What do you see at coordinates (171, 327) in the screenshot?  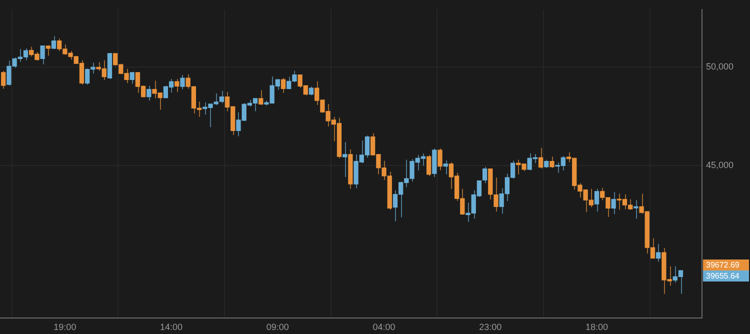 I see `x-tick-label: 14:00` at bounding box center [171, 327].